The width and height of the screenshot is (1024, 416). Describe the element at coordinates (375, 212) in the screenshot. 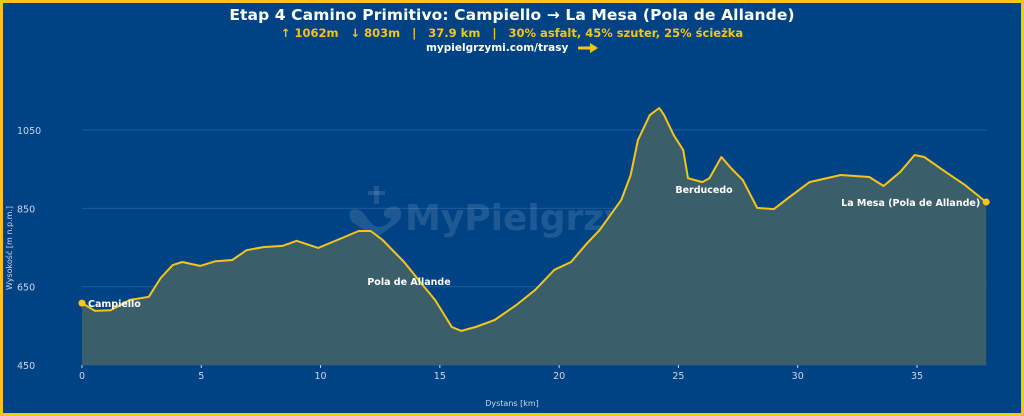

I see `pilgrim-heart-logo-icon` at that location.